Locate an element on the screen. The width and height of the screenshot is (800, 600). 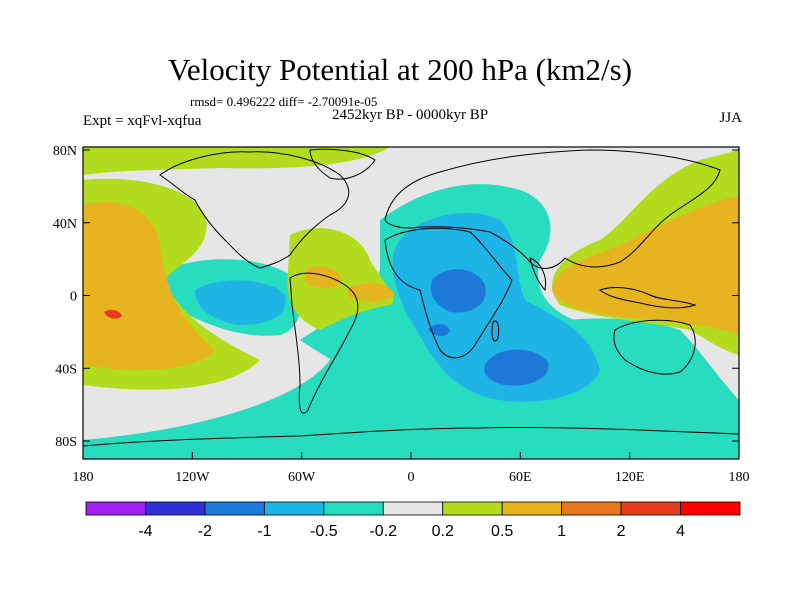
experiment-label: Expt = xqFvl-xqfua is located at coordinates (142, 121).